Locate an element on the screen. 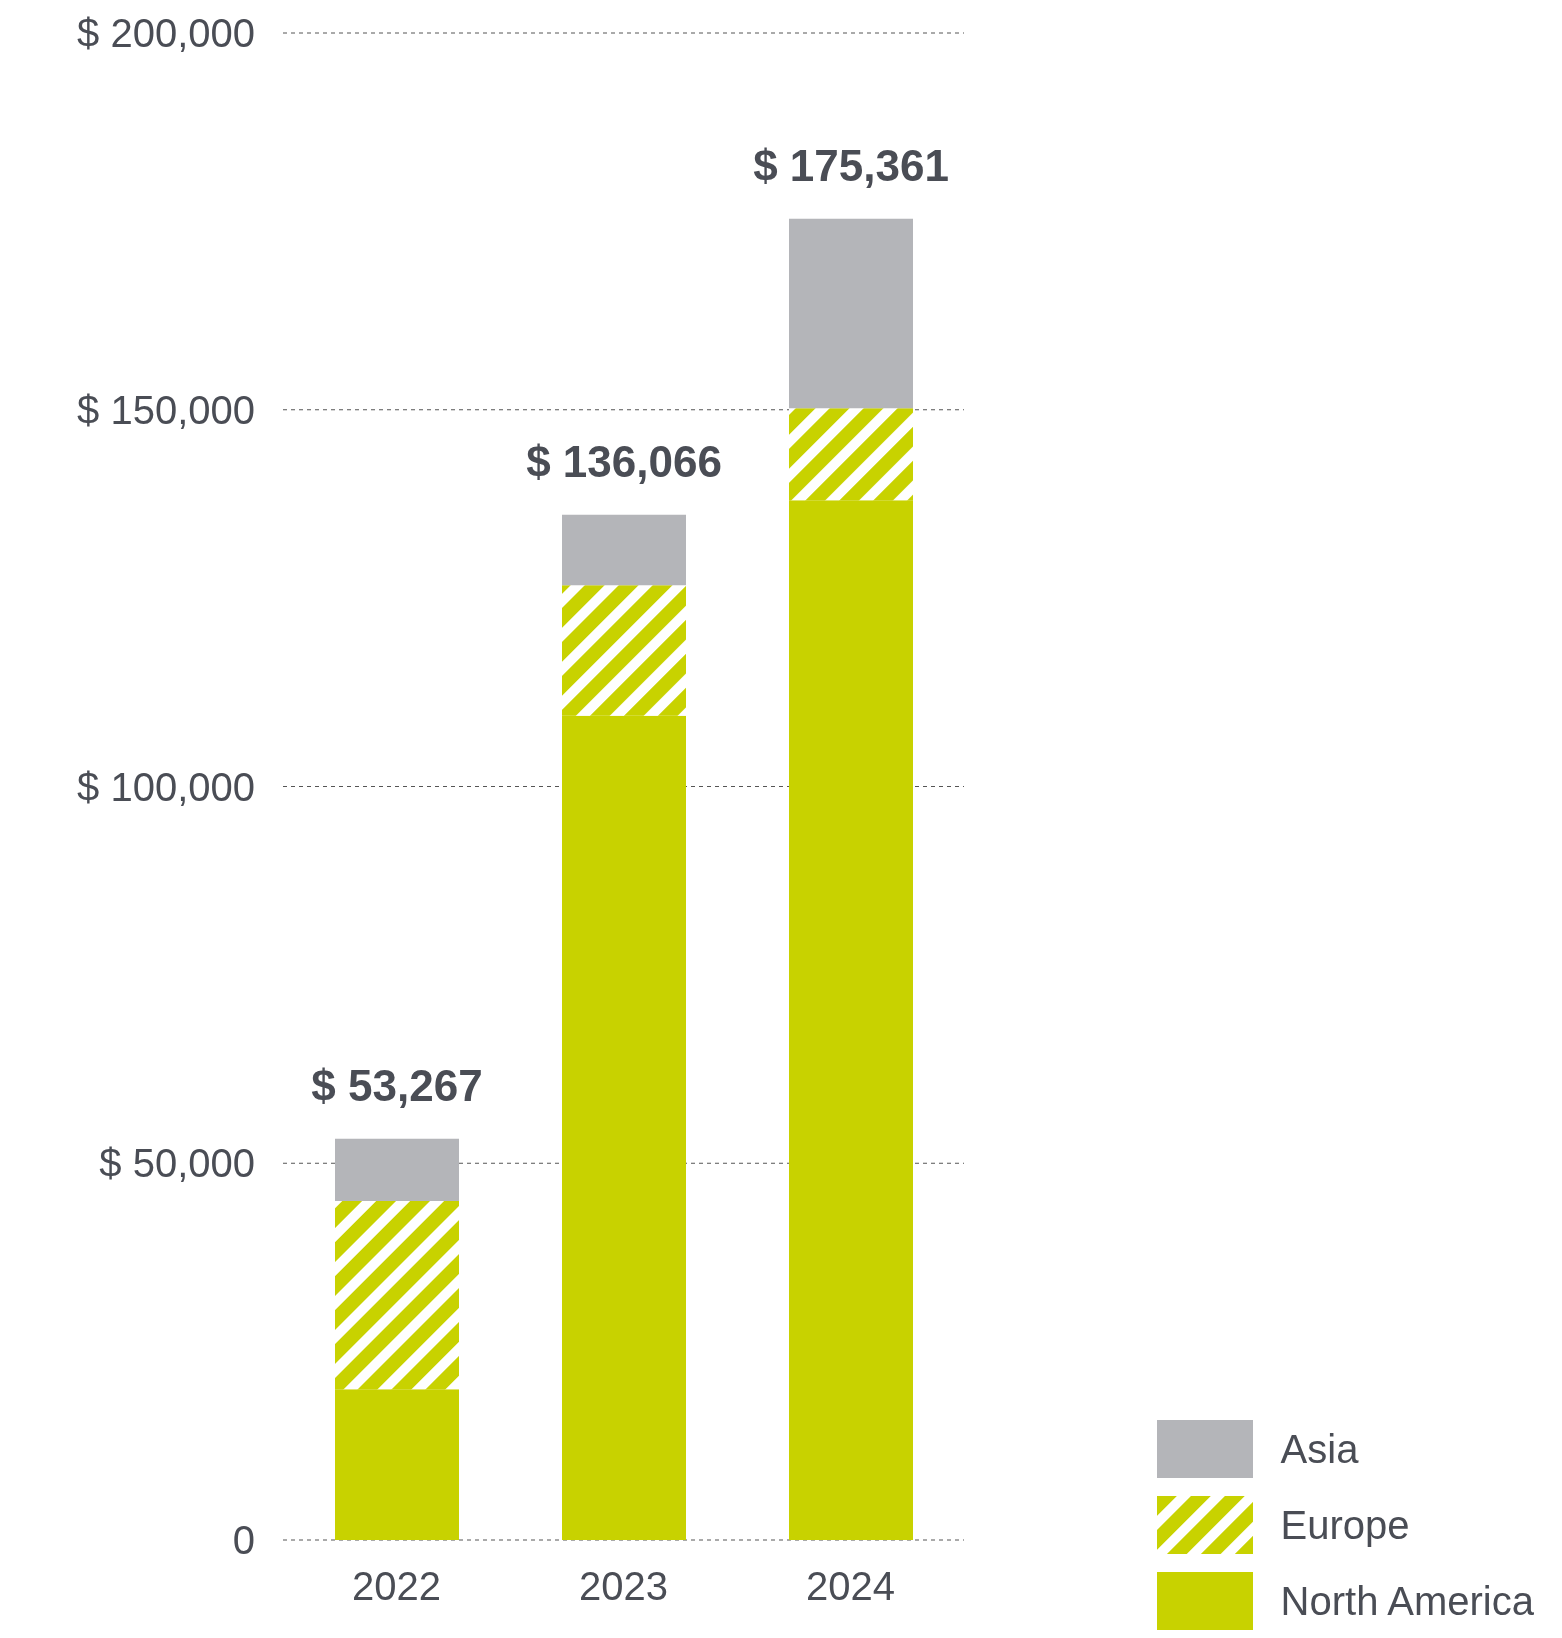 The image size is (1562, 1638). legend-label: Asia is located at coordinates (1319, 1449).